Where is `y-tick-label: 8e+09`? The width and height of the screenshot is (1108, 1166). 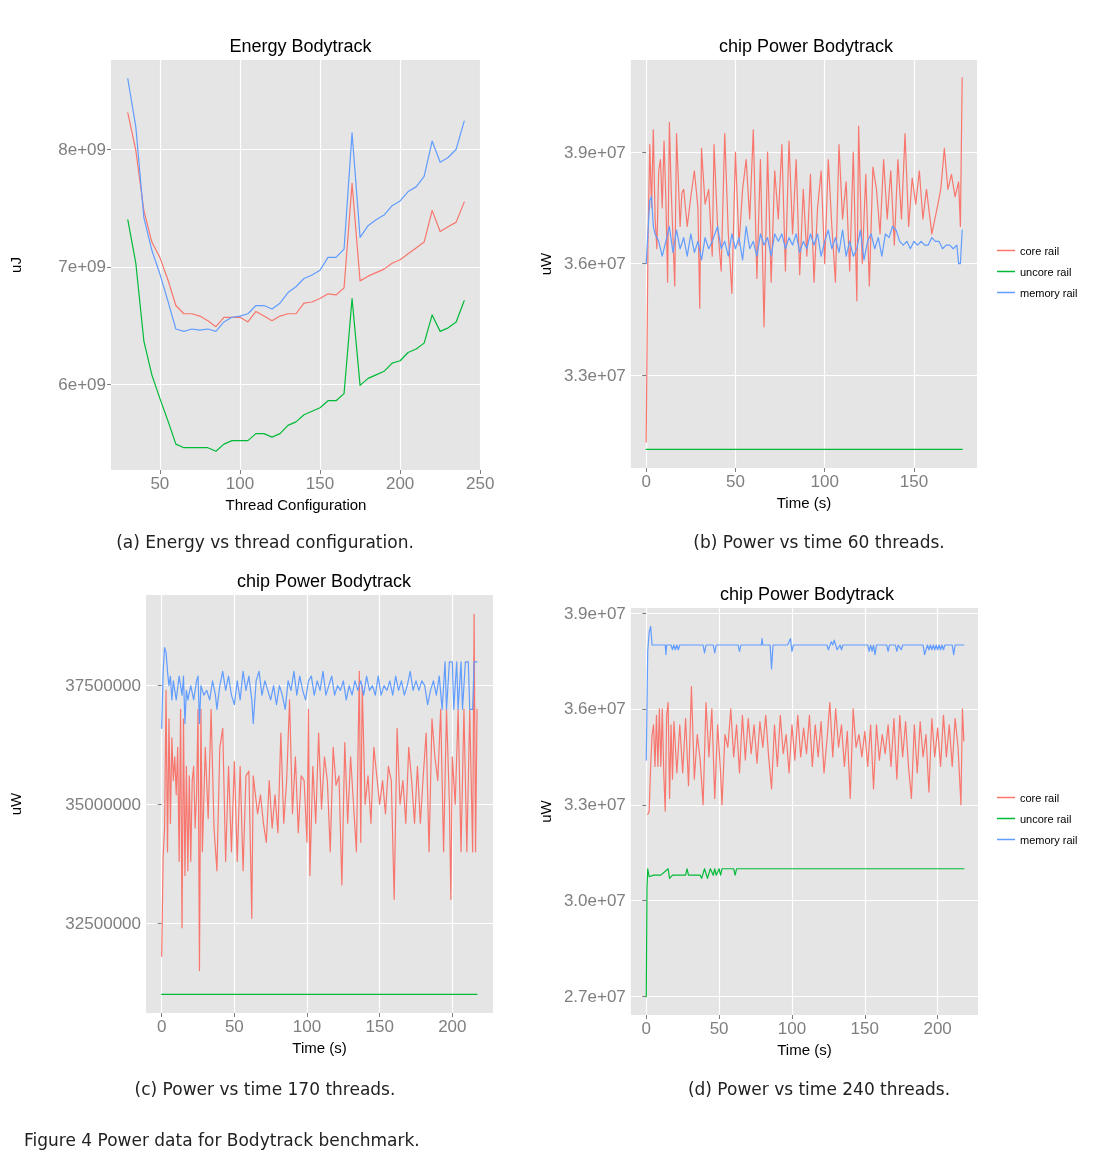 y-tick-label: 8e+09 is located at coordinates (82, 149).